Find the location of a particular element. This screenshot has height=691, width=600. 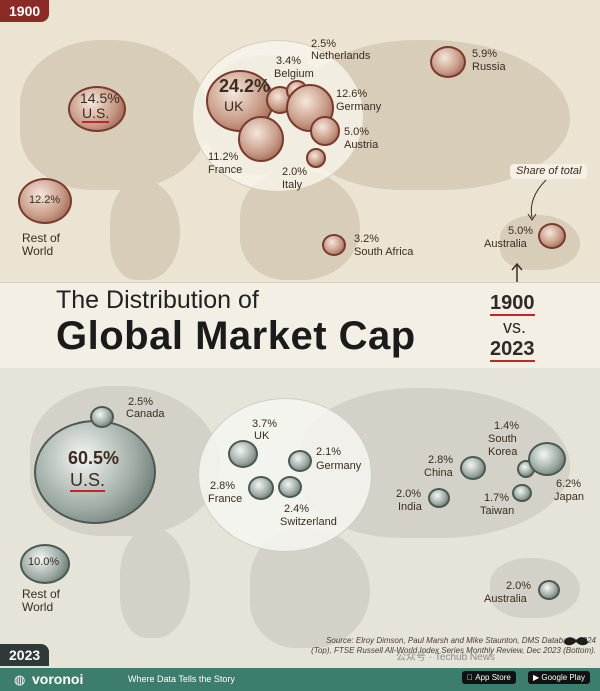

label-switzerland-2023-value: 2.4% is located at coordinates (297, 509).